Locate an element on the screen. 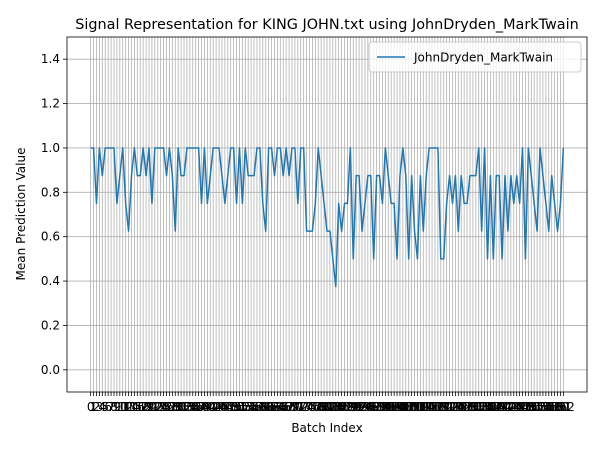 The image size is (600, 450). x-tick-label: 11 is located at coordinates (122, 407).